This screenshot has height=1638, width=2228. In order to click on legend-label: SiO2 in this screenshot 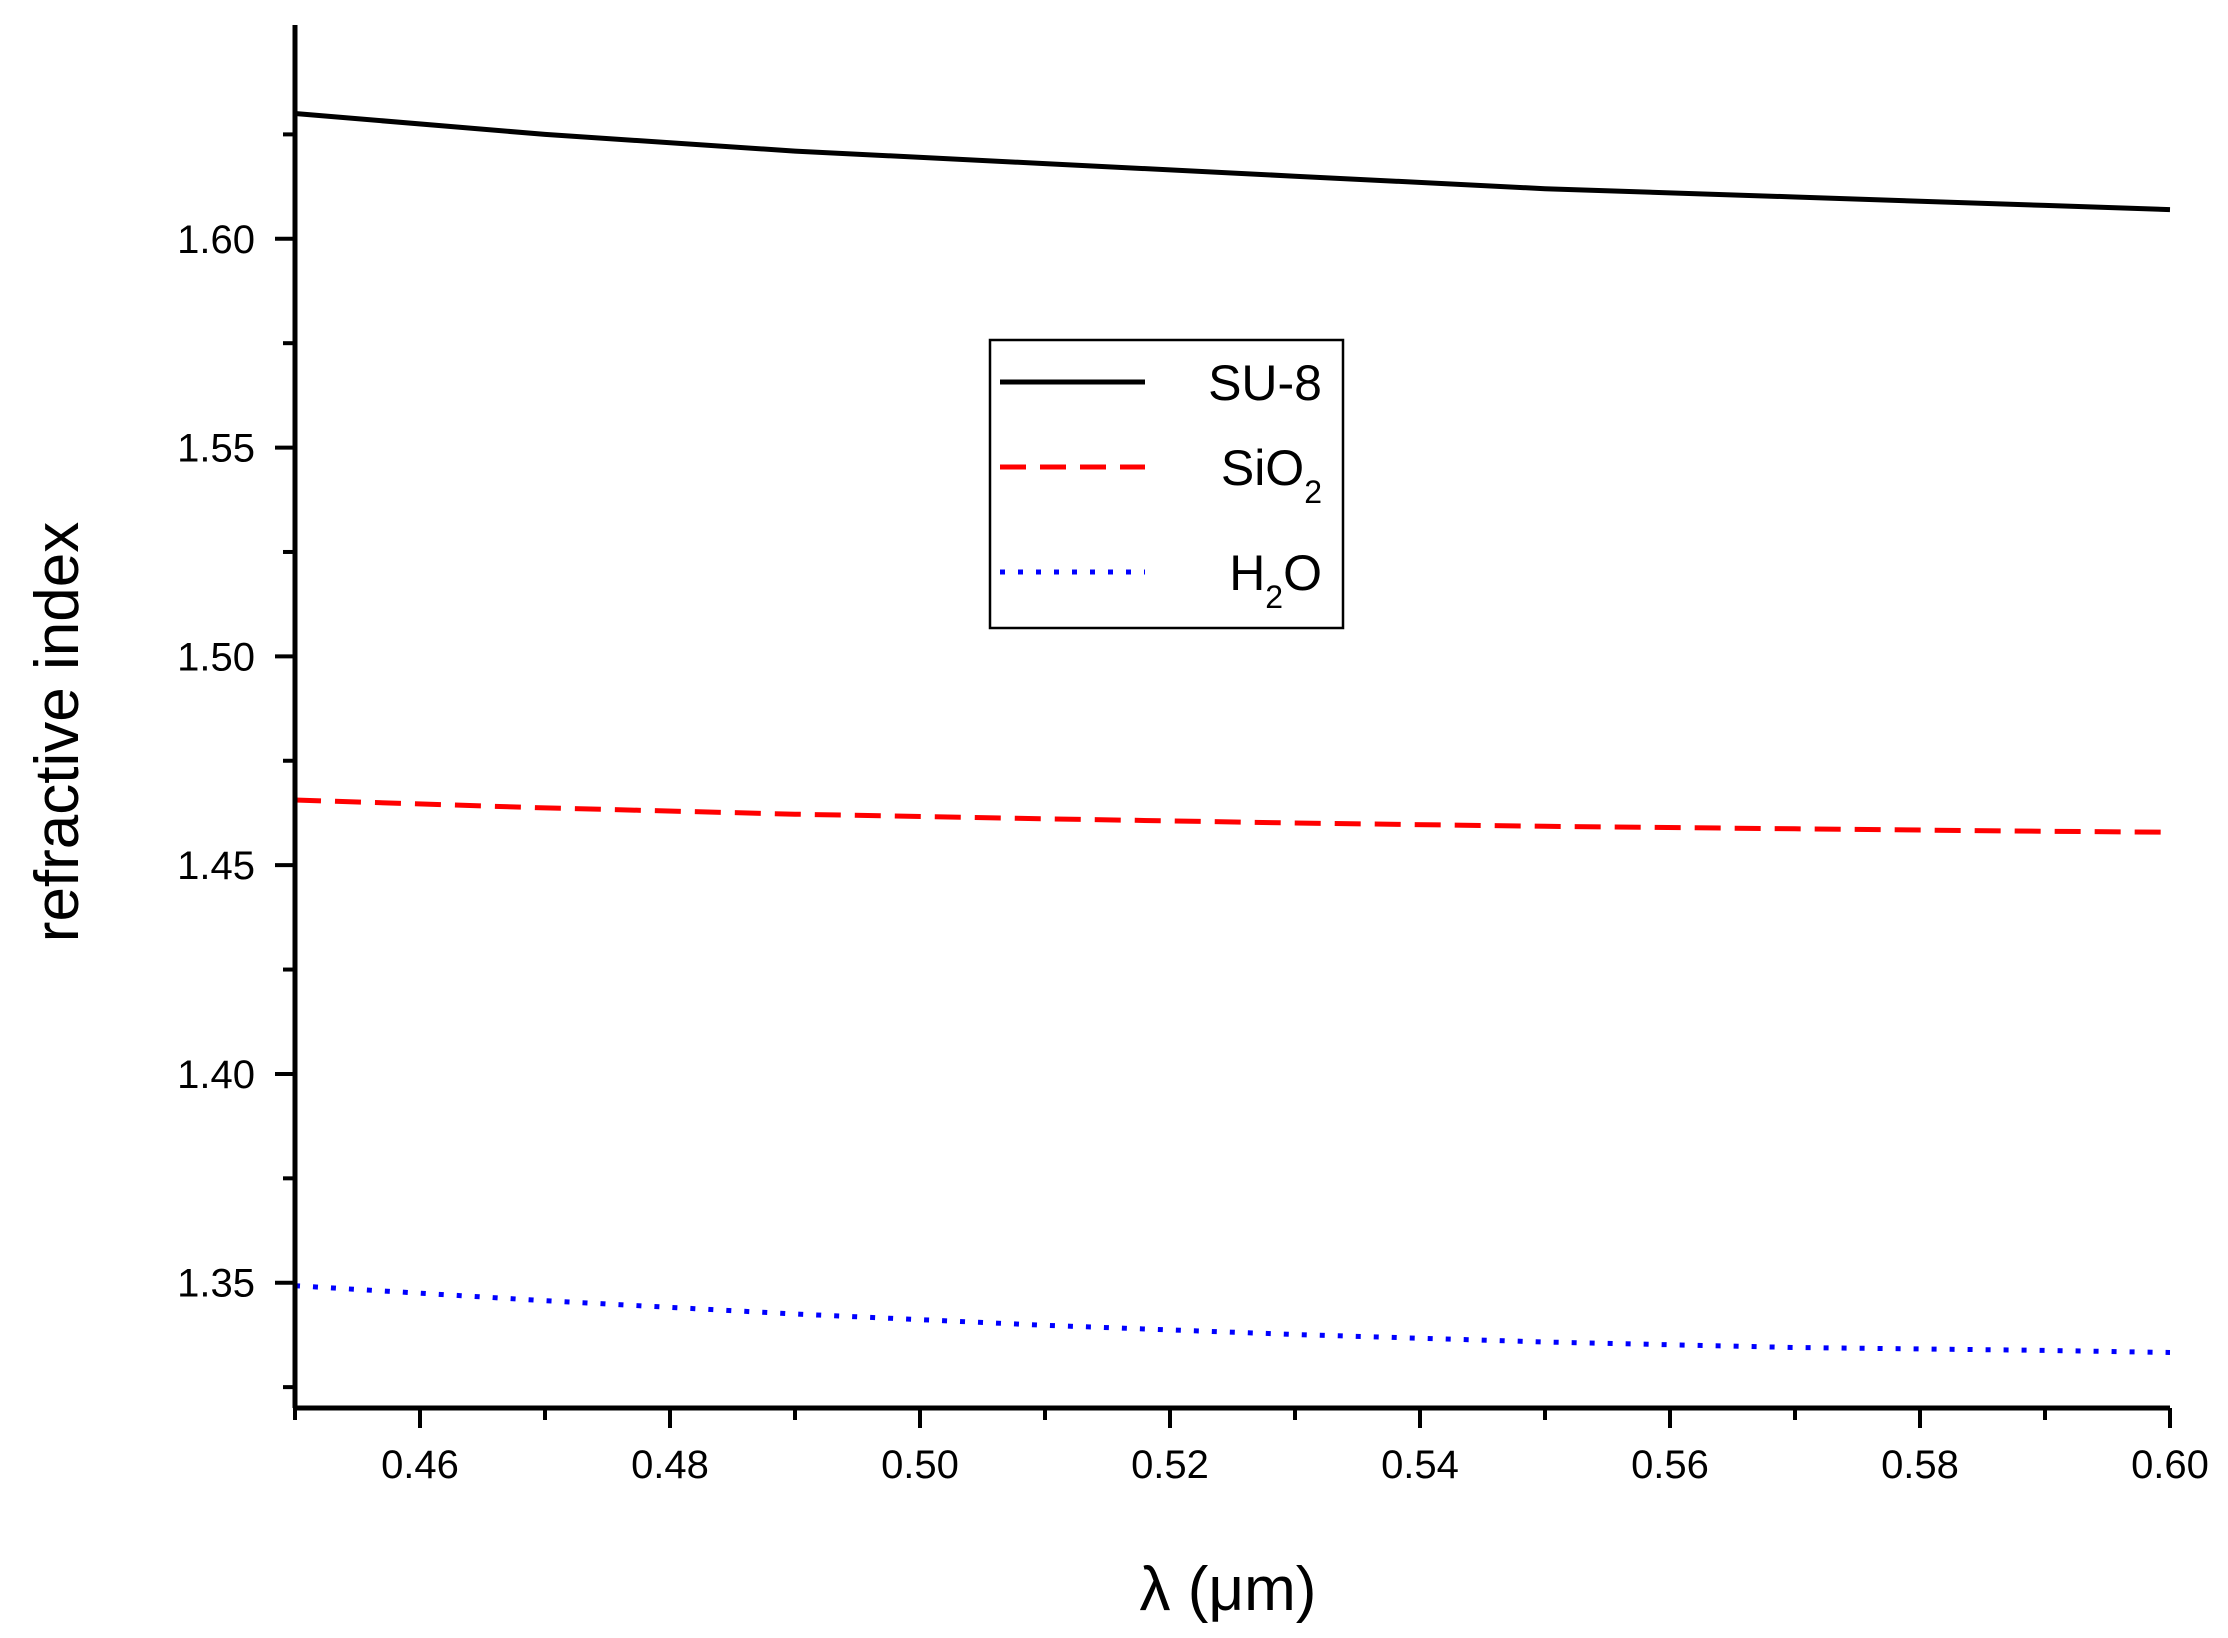, I will do `click(1271, 475)`.